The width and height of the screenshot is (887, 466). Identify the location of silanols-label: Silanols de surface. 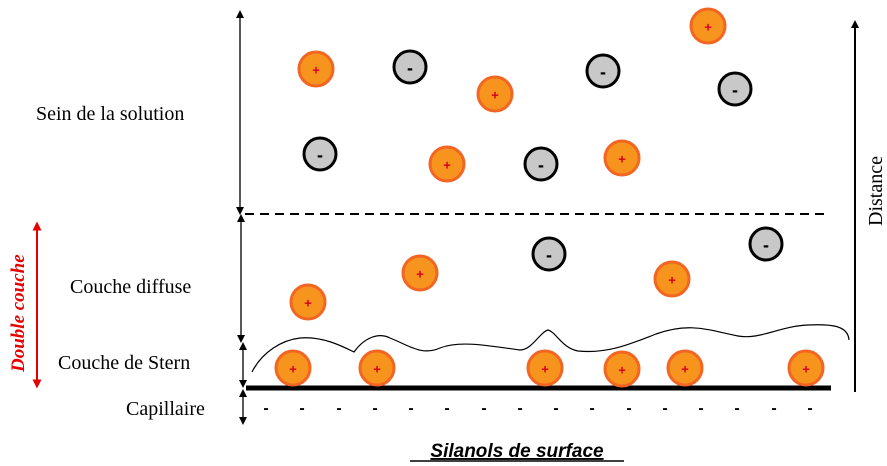
(517, 451).